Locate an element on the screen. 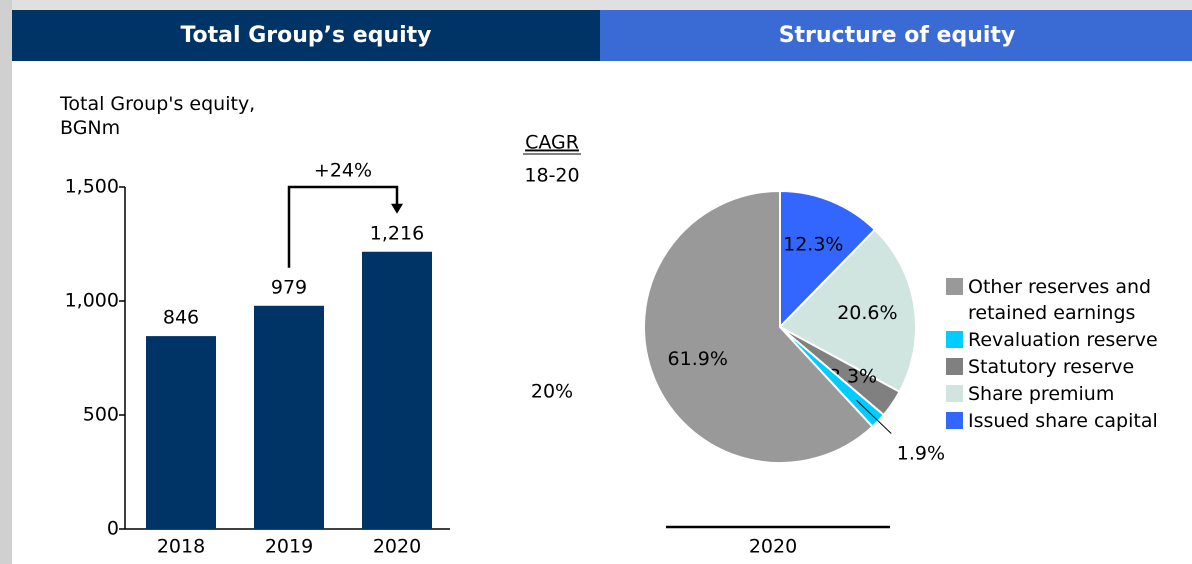  cagr-period: 18-20 is located at coordinates (551, 176).